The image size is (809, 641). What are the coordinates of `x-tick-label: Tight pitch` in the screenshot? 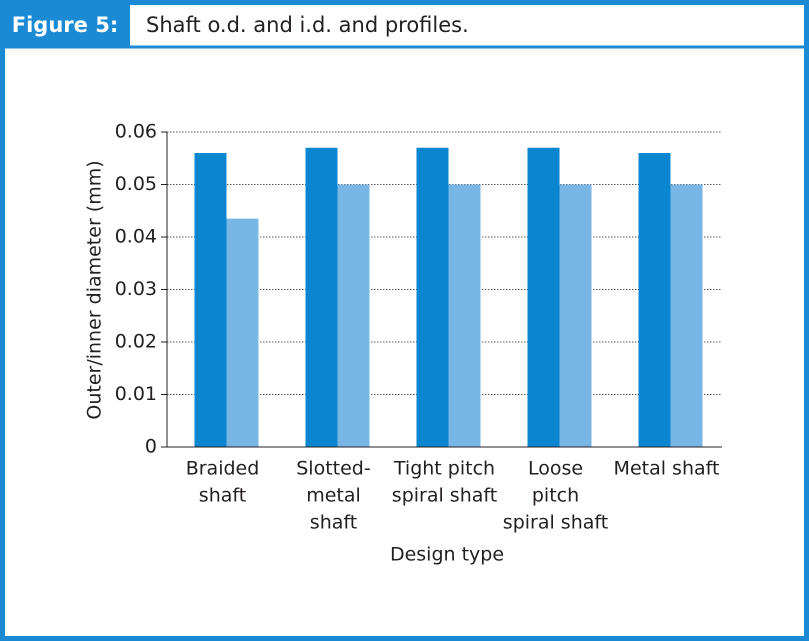 It's located at (444, 469).